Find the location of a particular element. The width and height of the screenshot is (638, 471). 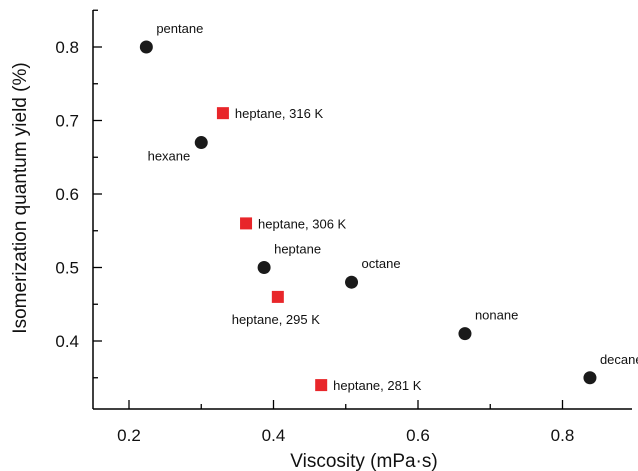

x-axis-title: Viscosity (mPa·s) is located at coordinates (363, 461).